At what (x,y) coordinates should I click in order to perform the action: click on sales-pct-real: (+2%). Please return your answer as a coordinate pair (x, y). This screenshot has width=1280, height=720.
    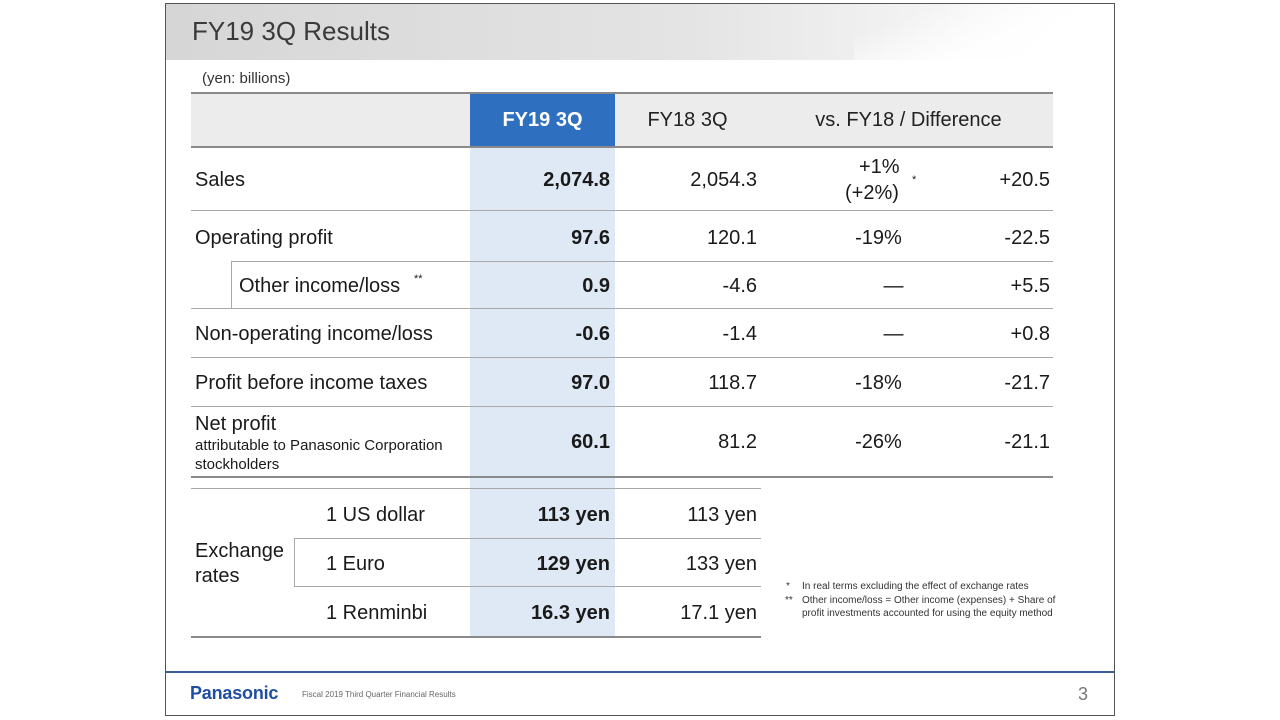
    Looking at the image, I should click on (872, 193).